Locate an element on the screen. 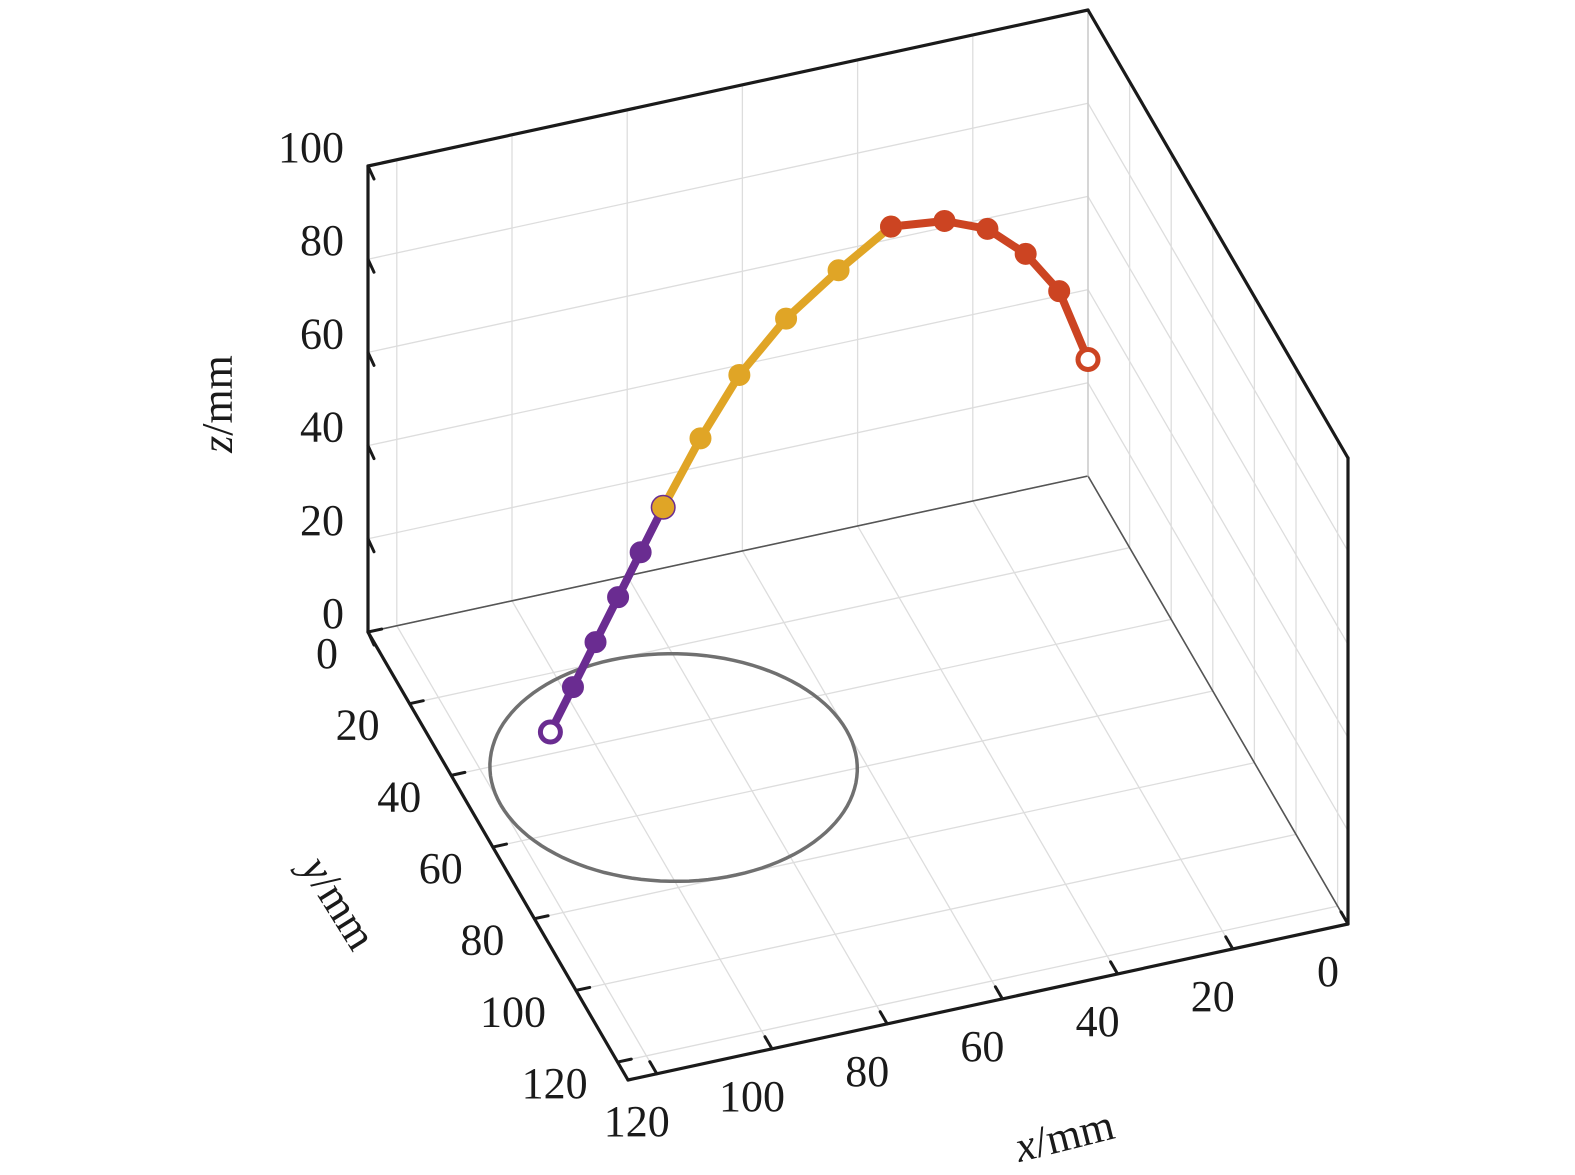 The height and width of the screenshot is (1175, 1575). z-tick-label: 100 is located at coordinates (311, 147).